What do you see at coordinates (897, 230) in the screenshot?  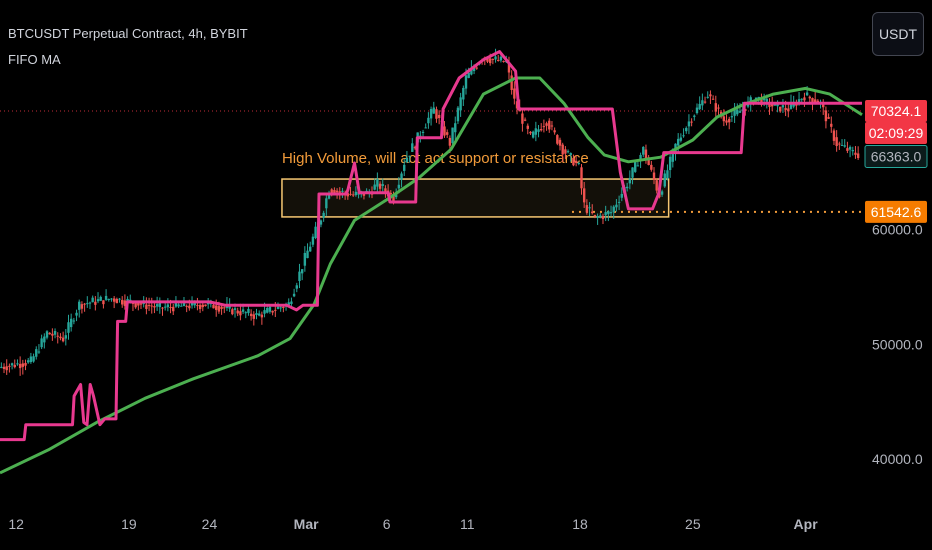 I see `y-tick-label: 60000.0` at bounding box center [897, 230].